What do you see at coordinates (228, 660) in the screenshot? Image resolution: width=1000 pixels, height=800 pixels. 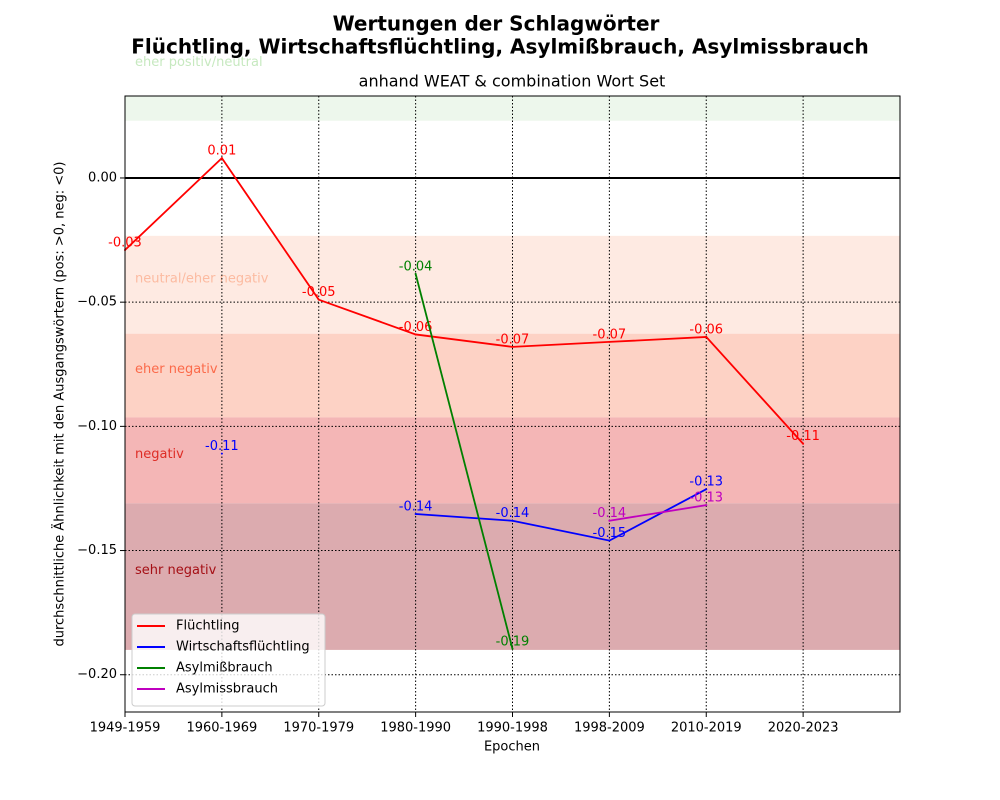 I see `legend-box` at bounding box center [228, 660].